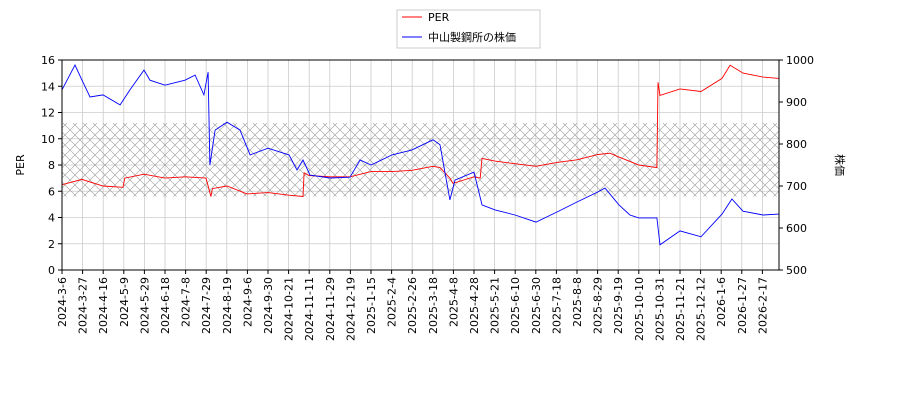  Describe the element at coordinates (206, 305) in the screenshot. I see `x-tick-label: 2024-7-29` at that location.